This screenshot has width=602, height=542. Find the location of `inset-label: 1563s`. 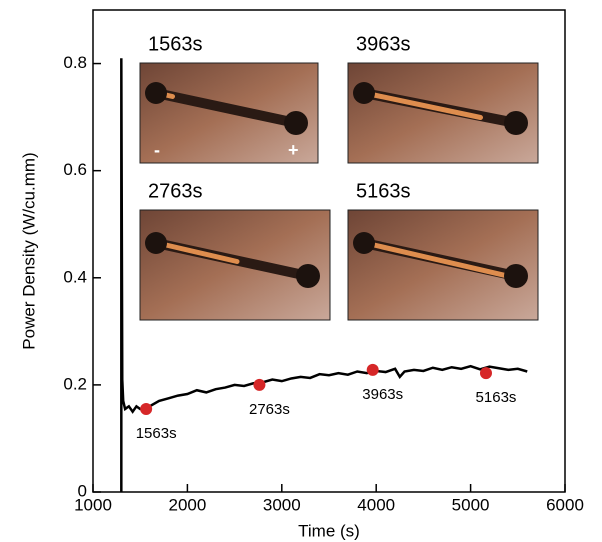

inset-label: 1563s is located at coordinates (175, 44).